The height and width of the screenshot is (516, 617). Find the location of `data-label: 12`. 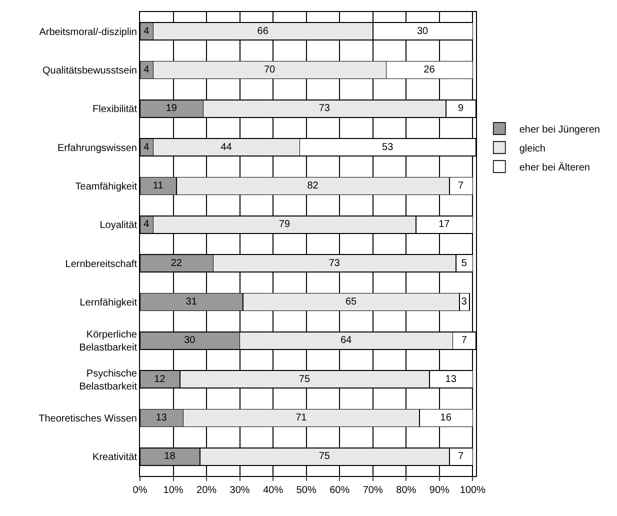

data-label: 12 is located at coordinates (160, 379).